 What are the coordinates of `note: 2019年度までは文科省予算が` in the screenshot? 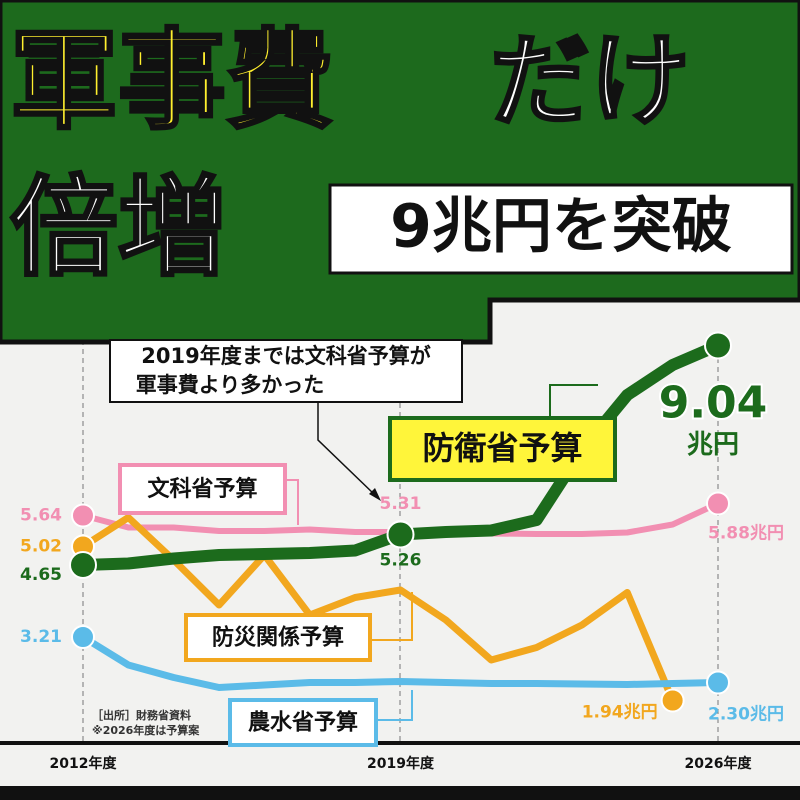 It's located at (285, 356).